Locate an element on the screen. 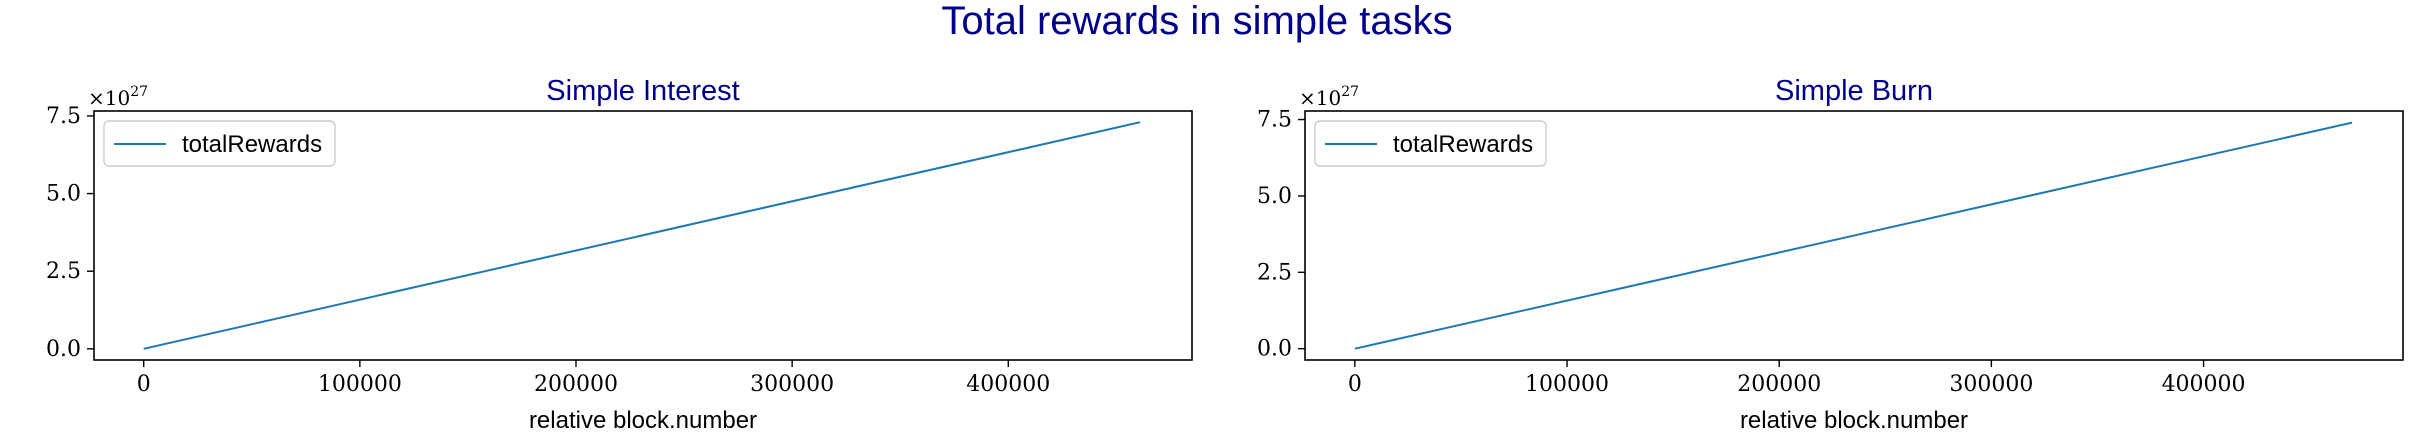  figure-title: Total rewards in simple tasks is located at coordinates (1196, 21).